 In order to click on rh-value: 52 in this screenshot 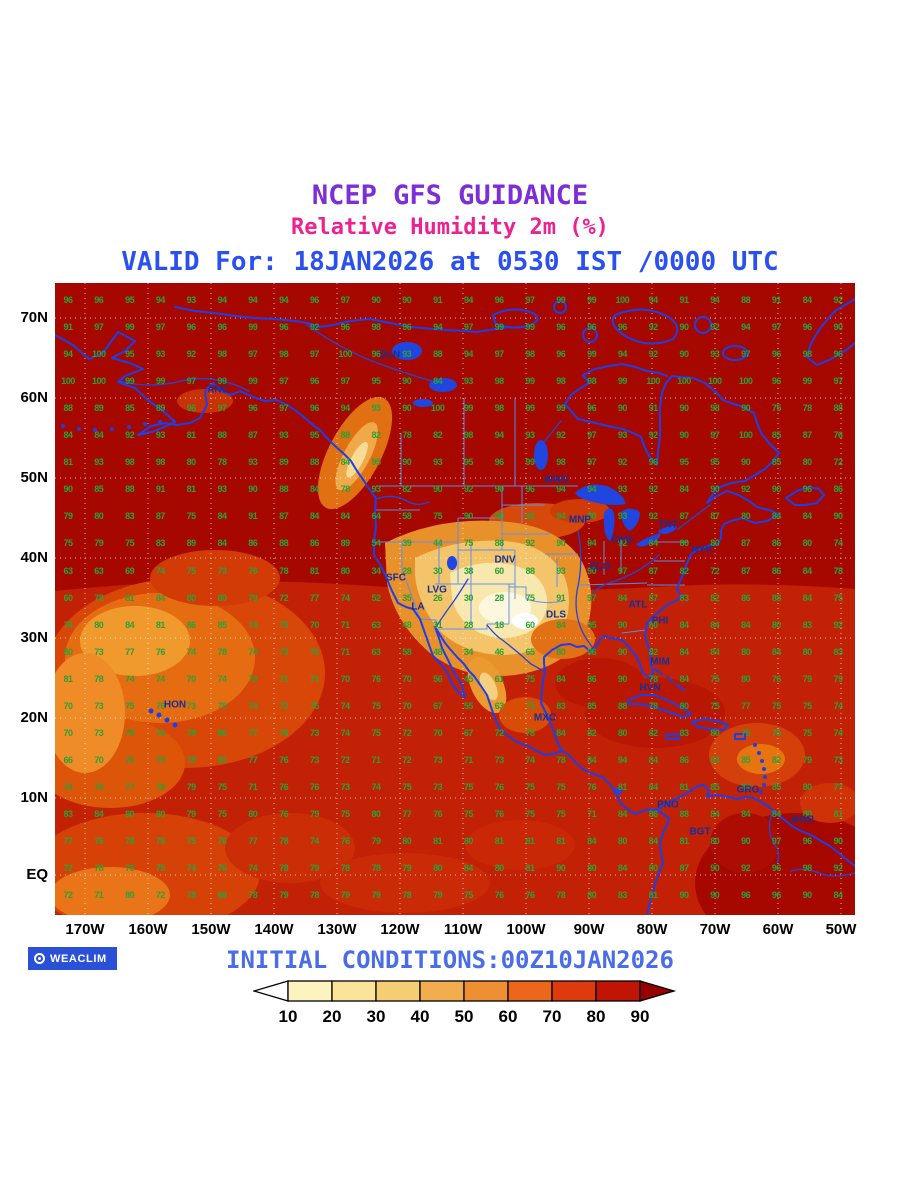, I will do `click(376, 597)`.